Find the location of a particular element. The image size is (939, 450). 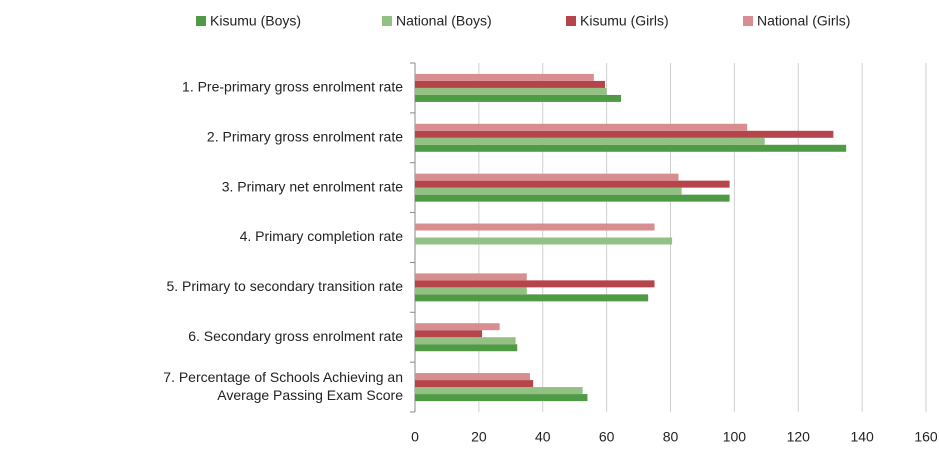

y-tick-label: 6. Secondary gross enrolment rate is located at coordinates (295, 336).